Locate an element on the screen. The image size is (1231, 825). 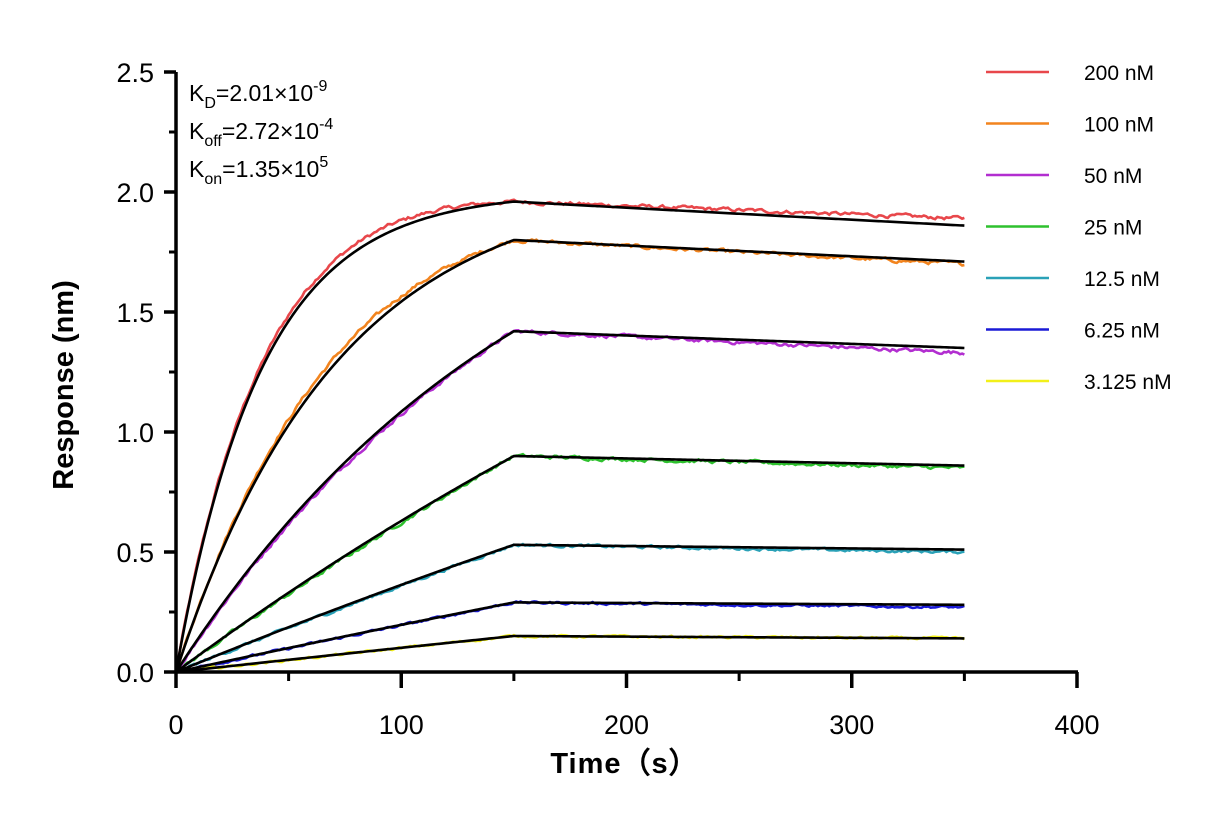
x-tick-label: 300 is located at coordinates (851, 725).